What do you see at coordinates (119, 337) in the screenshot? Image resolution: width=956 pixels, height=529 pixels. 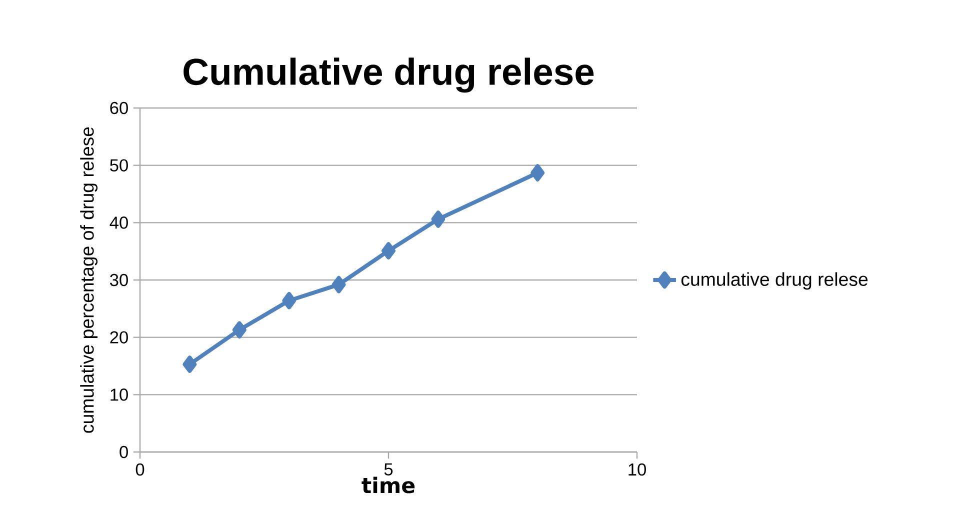 I see `y-tick-label: 20` at bounding box center [119, 337].